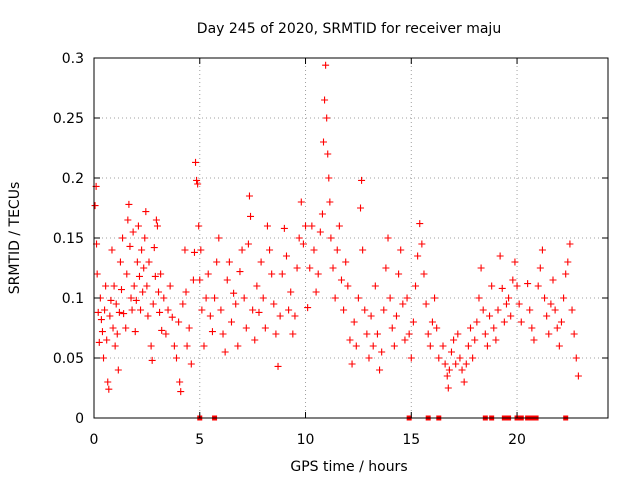 The image size is (640, 480). Describe the element at coordinates (306, 440) in the screenshot. I see `x-tick-label: 10` at that location.